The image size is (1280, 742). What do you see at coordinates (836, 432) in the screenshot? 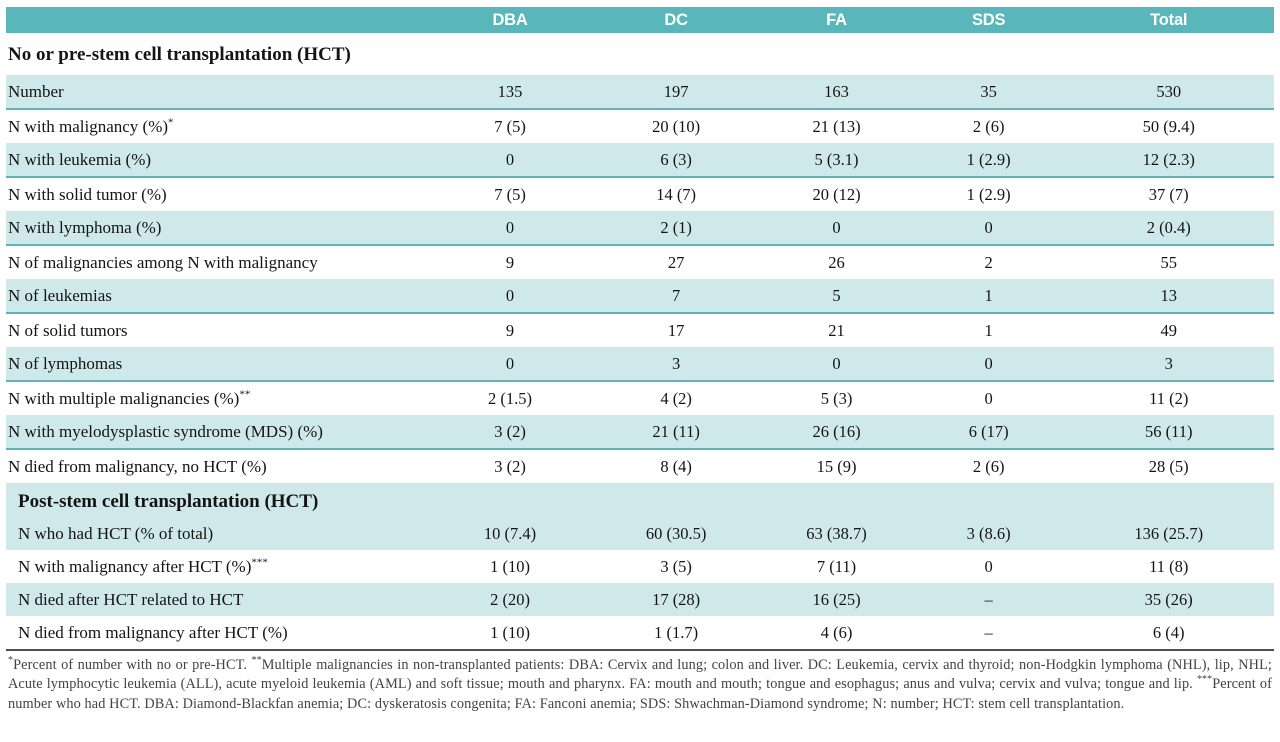
I see `cell-value: 26 (16)` at bounding box center [836, 432].